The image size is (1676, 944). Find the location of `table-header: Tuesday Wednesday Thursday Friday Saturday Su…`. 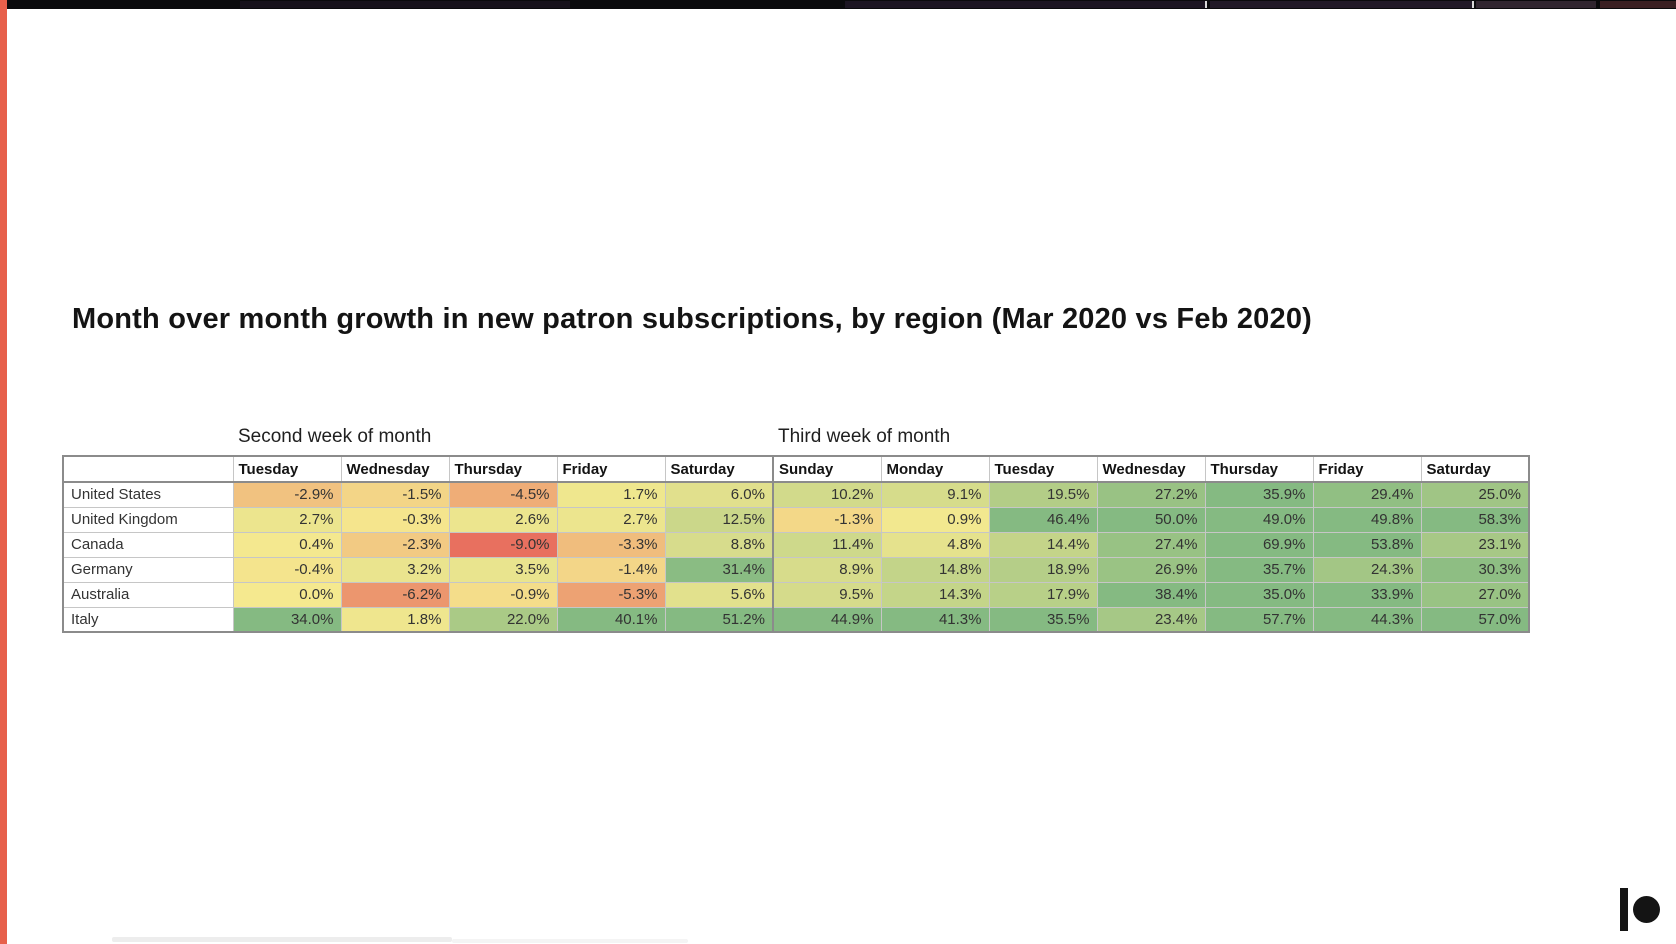

table-header: Tuesday Wednesday Thursday Friday Saturday Su… is located at coordinates (796, 469).